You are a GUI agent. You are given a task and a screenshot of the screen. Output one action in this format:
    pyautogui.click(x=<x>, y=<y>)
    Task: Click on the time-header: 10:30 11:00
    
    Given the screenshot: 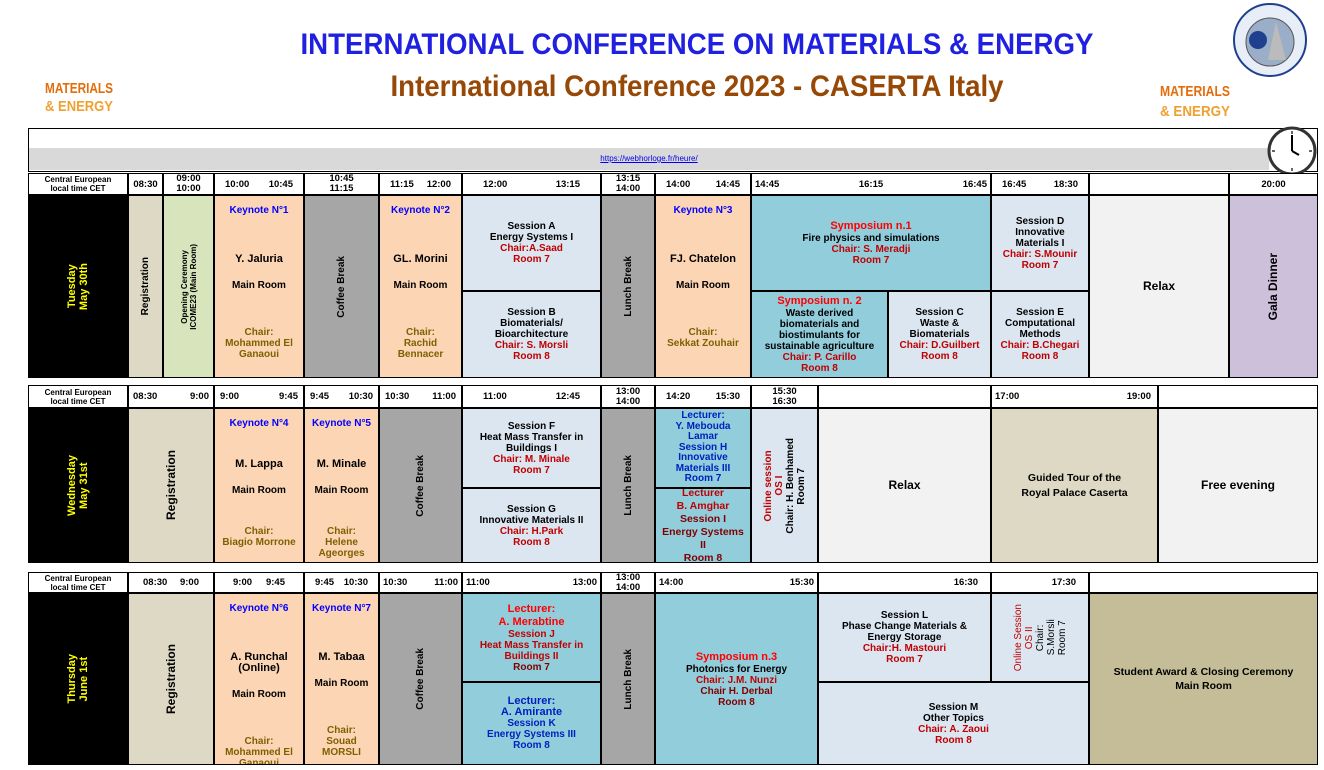 What is the action you would take?
    pyautogui.click(x=420, y=396)
    